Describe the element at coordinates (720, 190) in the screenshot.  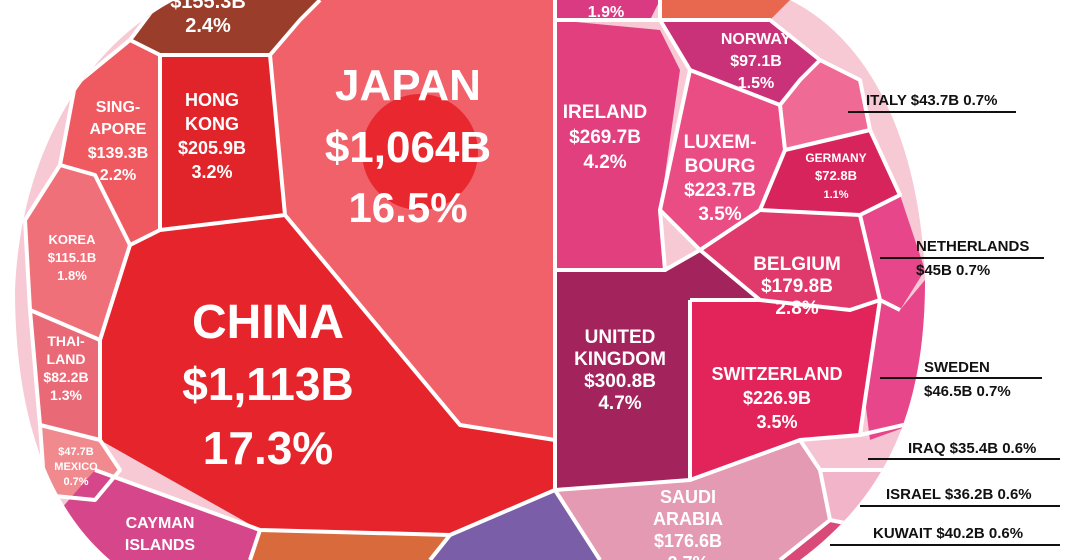
I see `cell-label-line: $223.7B` at that location.